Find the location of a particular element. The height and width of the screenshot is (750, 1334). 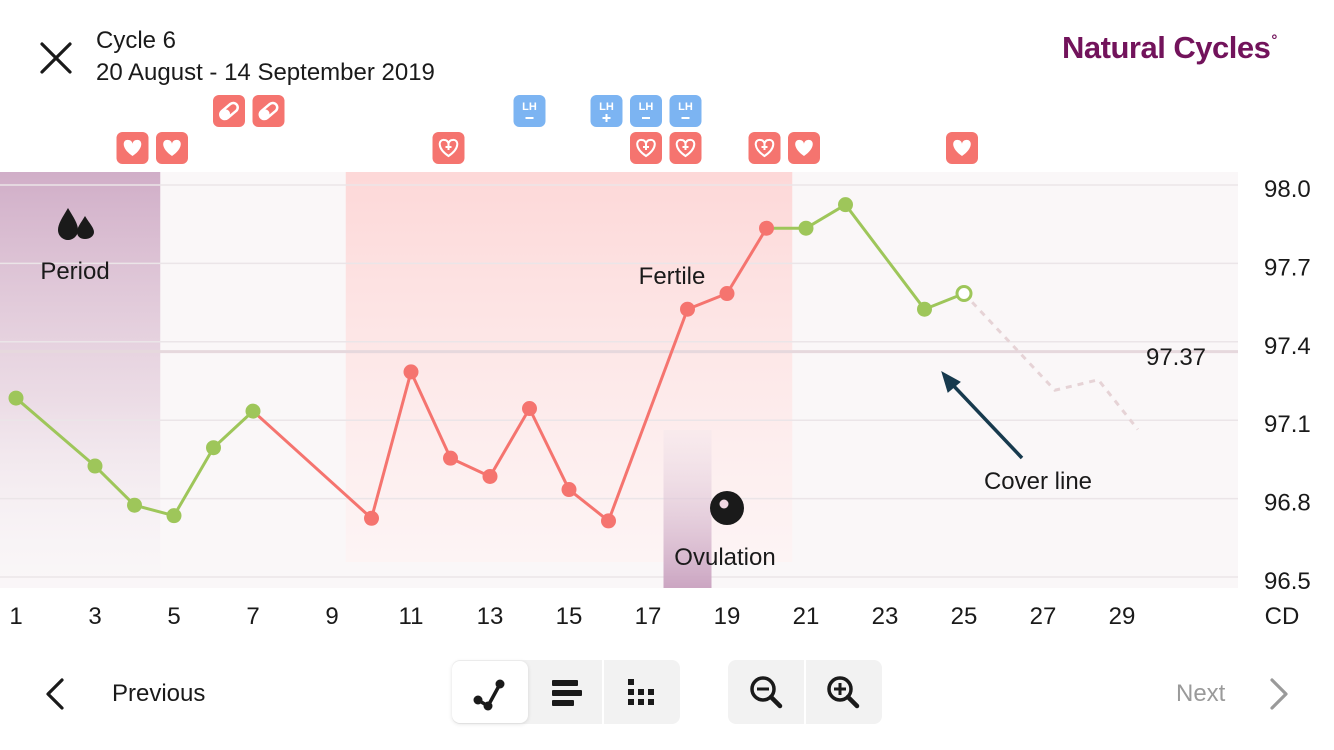

lh-positive-icon is located at coordinates (606, 111).